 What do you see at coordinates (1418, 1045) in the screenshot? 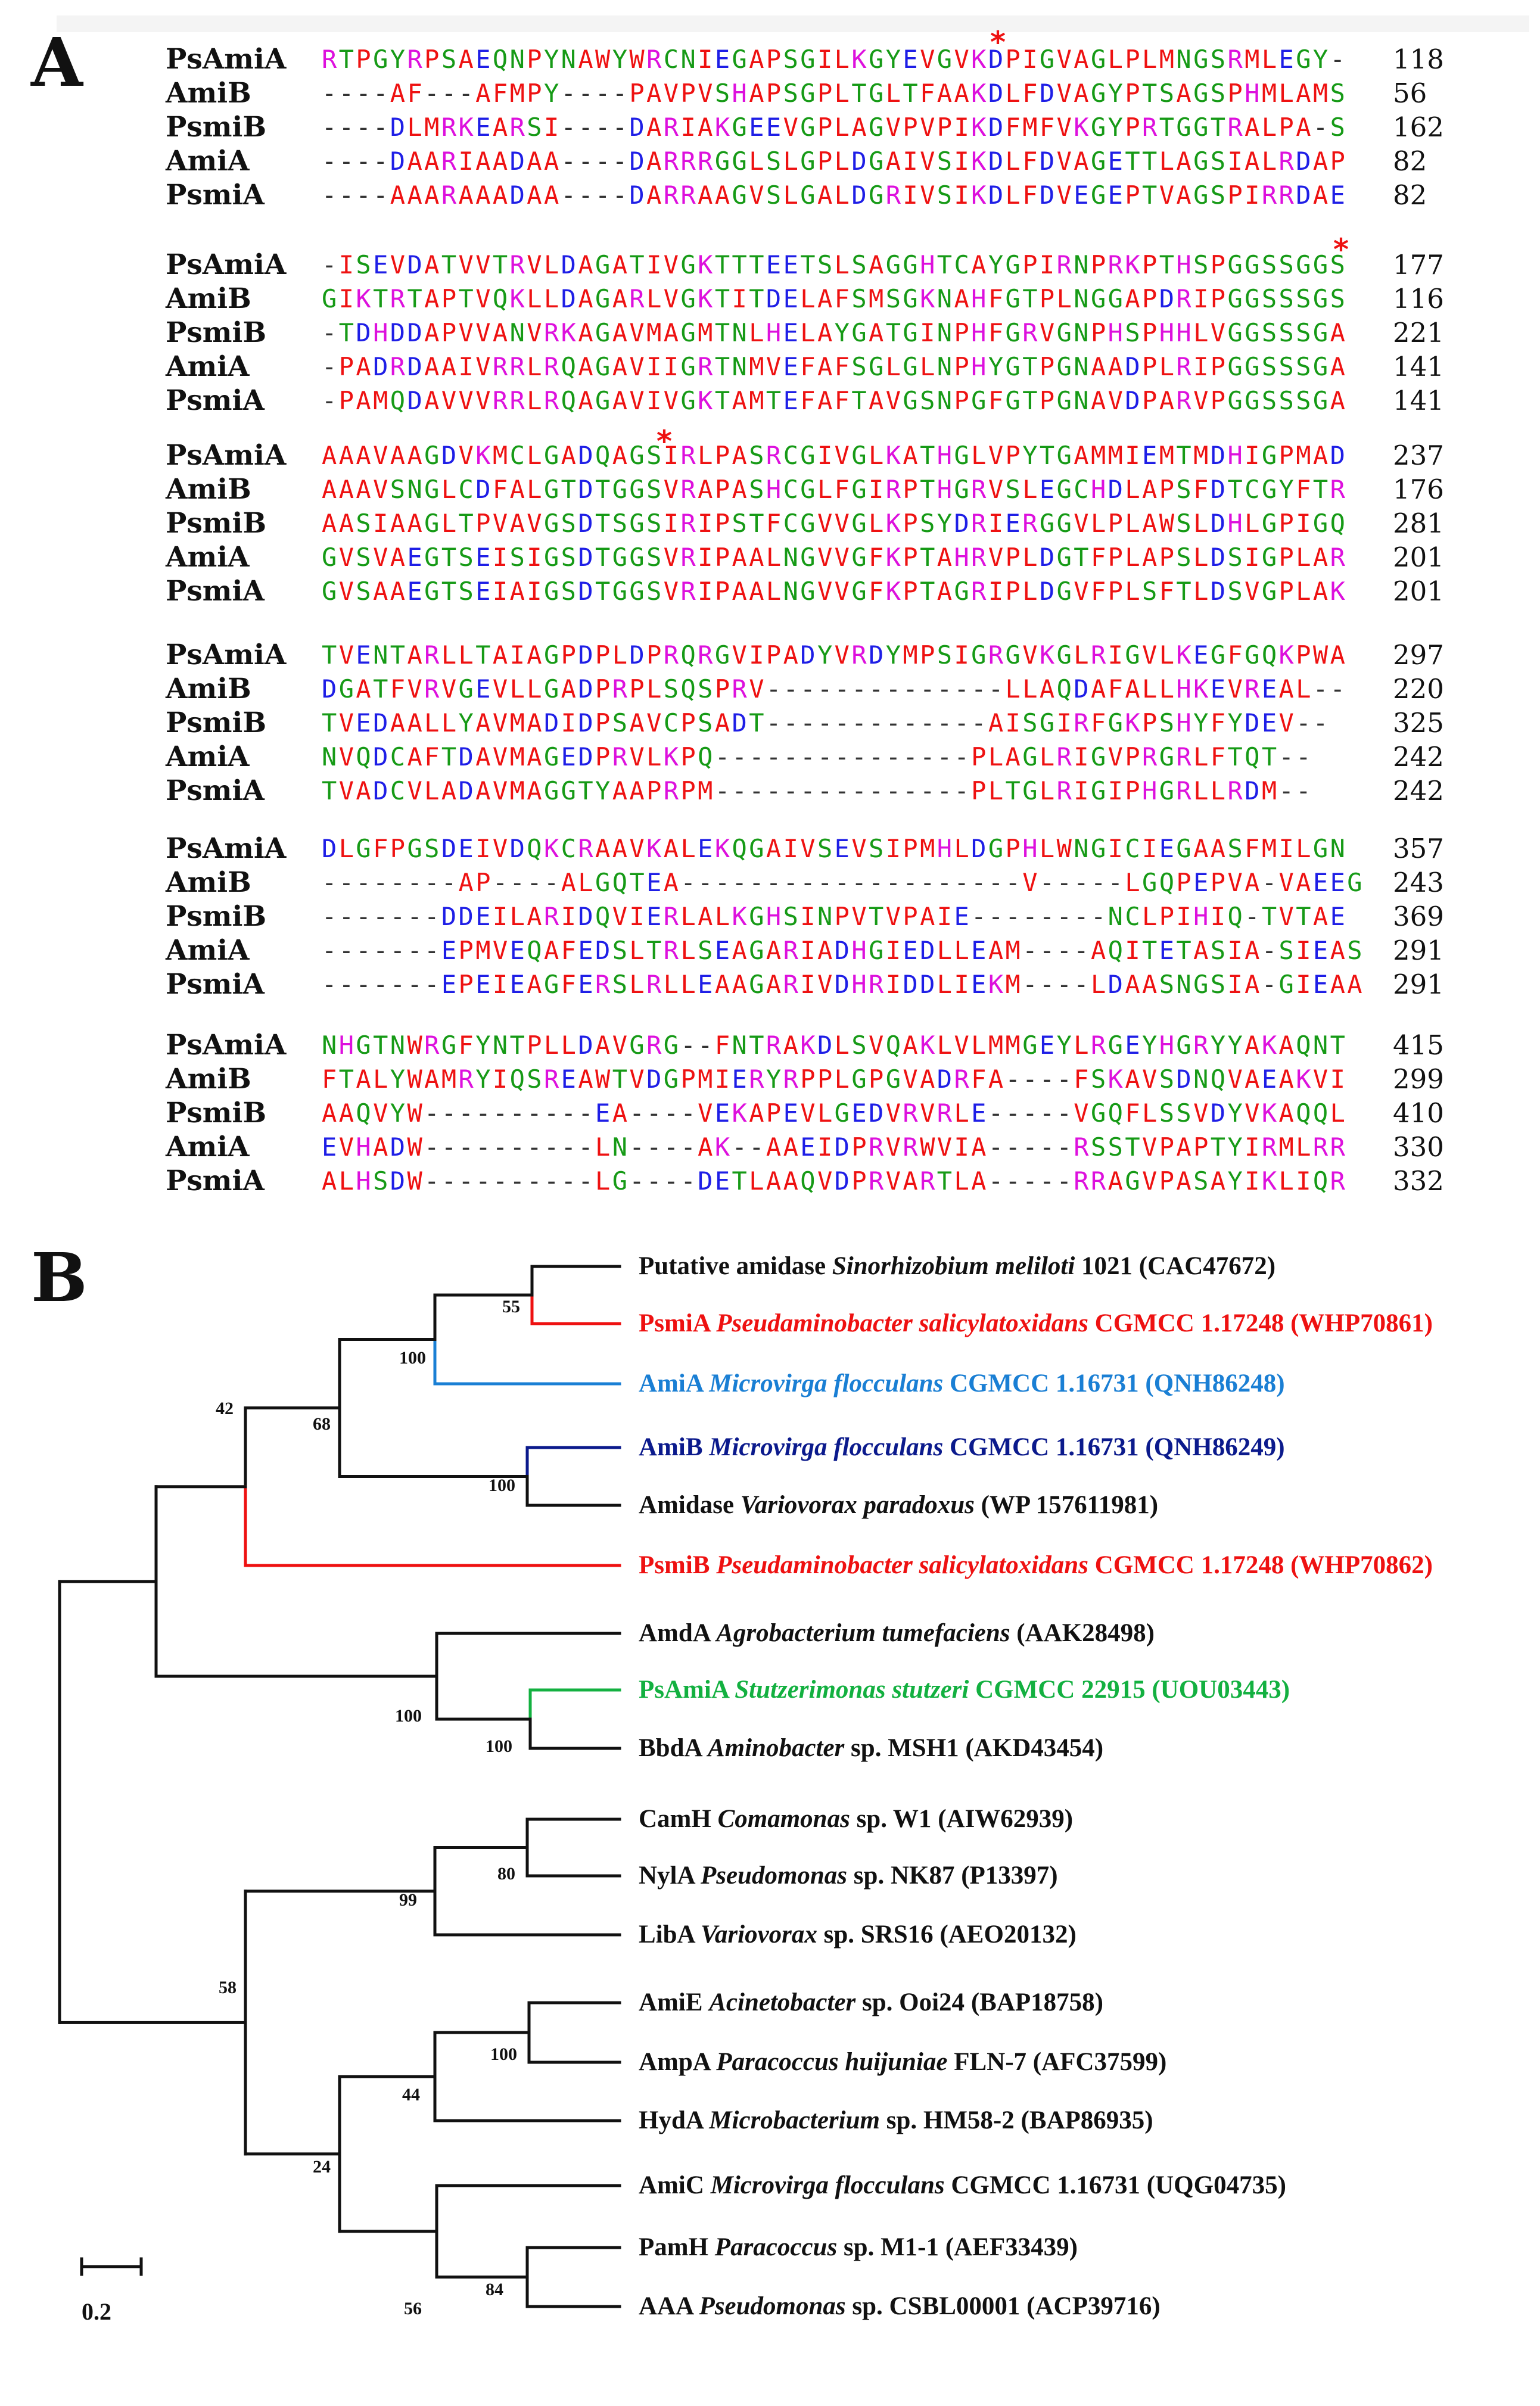
I see `sequence-end-position: 415` at bounding box center [1418, 1045].